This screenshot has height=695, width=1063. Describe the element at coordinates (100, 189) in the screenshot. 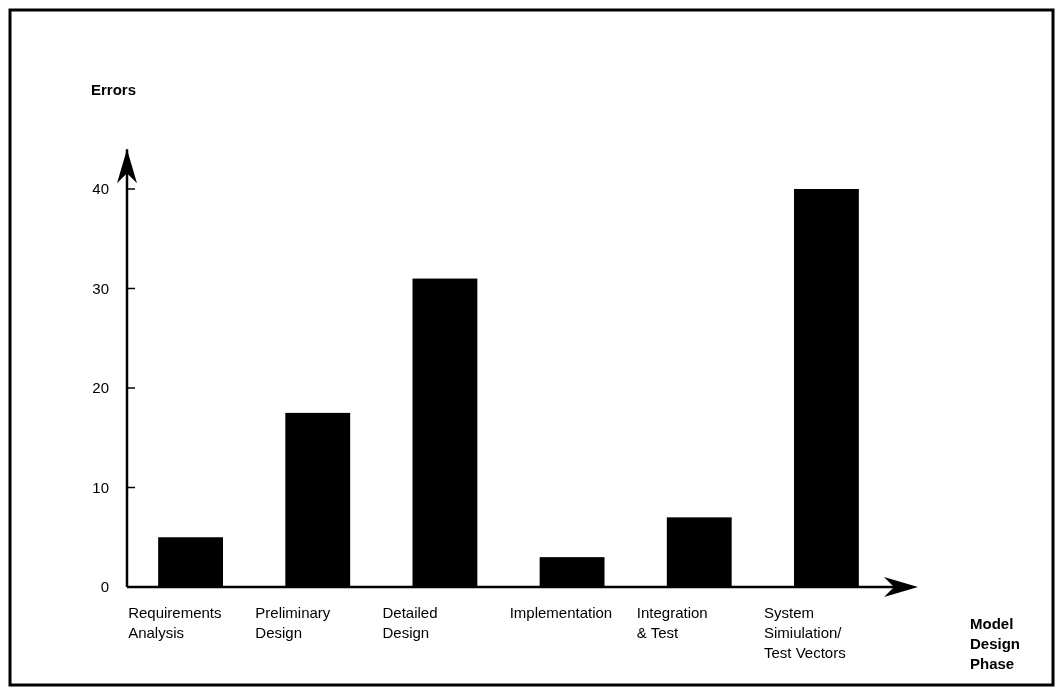

I see `y-tick-label: 40` at that location.